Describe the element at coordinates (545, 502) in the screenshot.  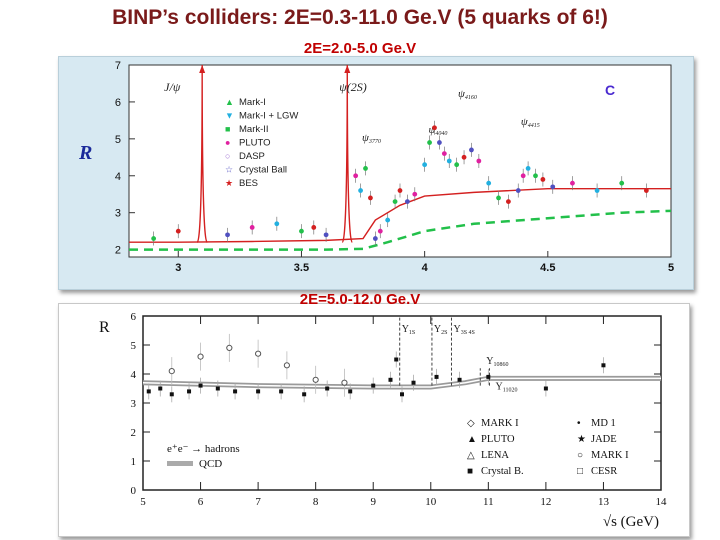
I see `x-tick-label: 12` at that location.